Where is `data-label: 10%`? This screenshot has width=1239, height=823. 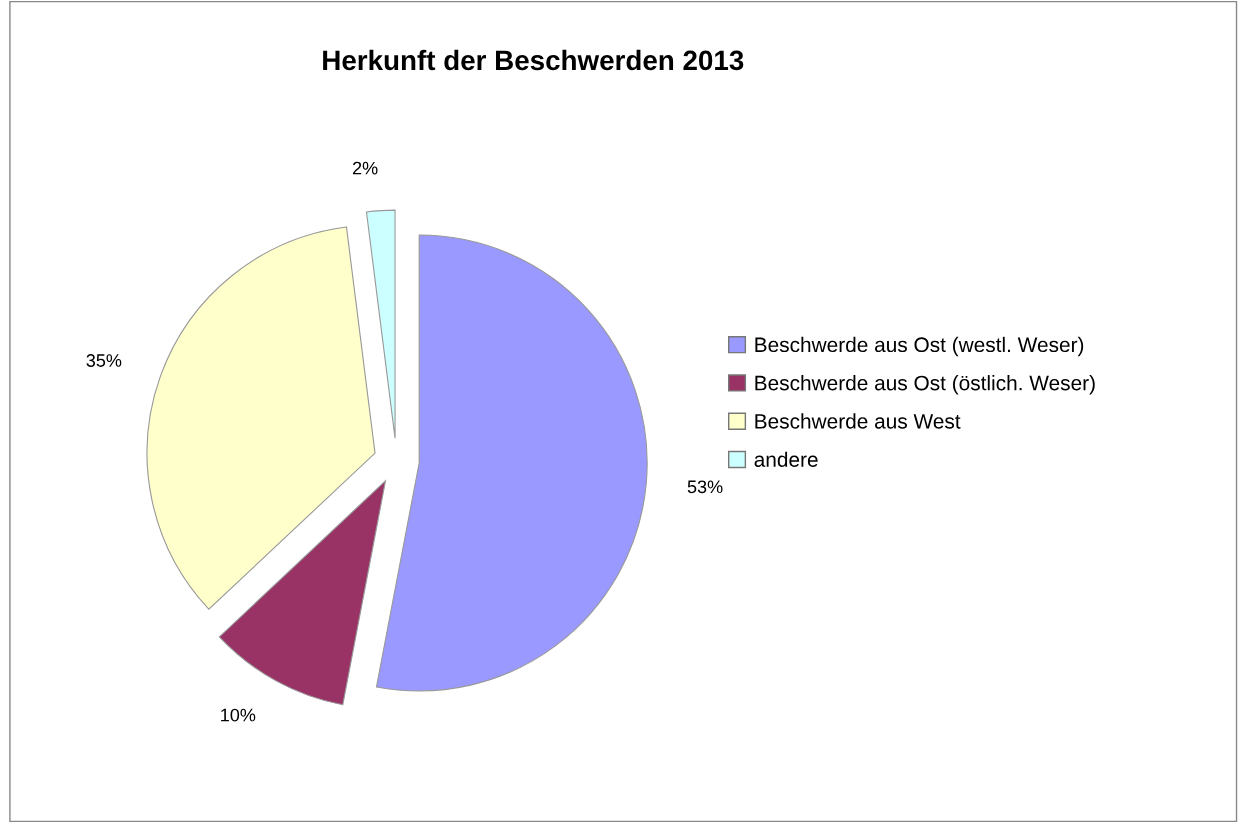
data-label: 10% is located at coordinates (238, 715).